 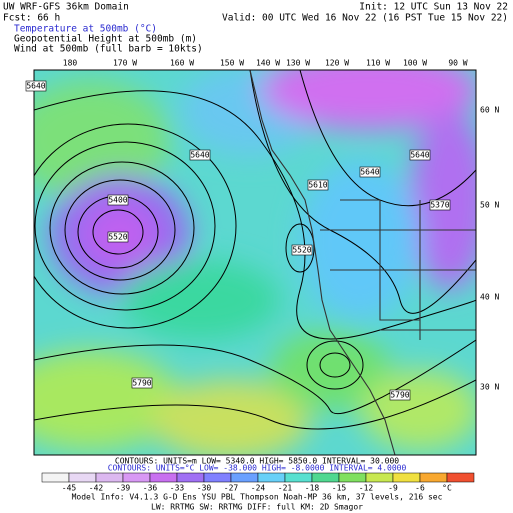 What do you see at coordinates (298, 63) in the screenshot?
I see `longitude-label: 130 W` at bounding box center [298, 63].